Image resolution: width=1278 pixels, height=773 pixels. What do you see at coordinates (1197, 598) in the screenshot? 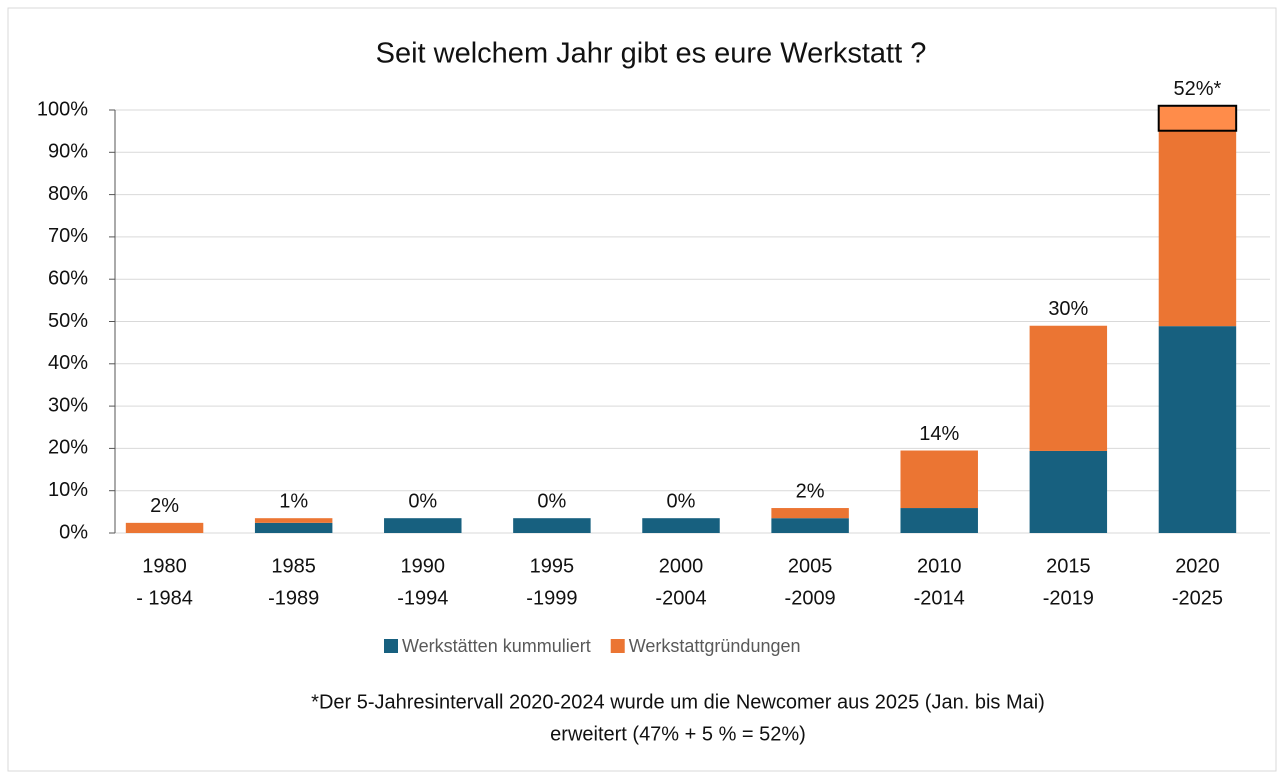
I see `x-tick-label: -2025` at bounding box center [1197, 598].